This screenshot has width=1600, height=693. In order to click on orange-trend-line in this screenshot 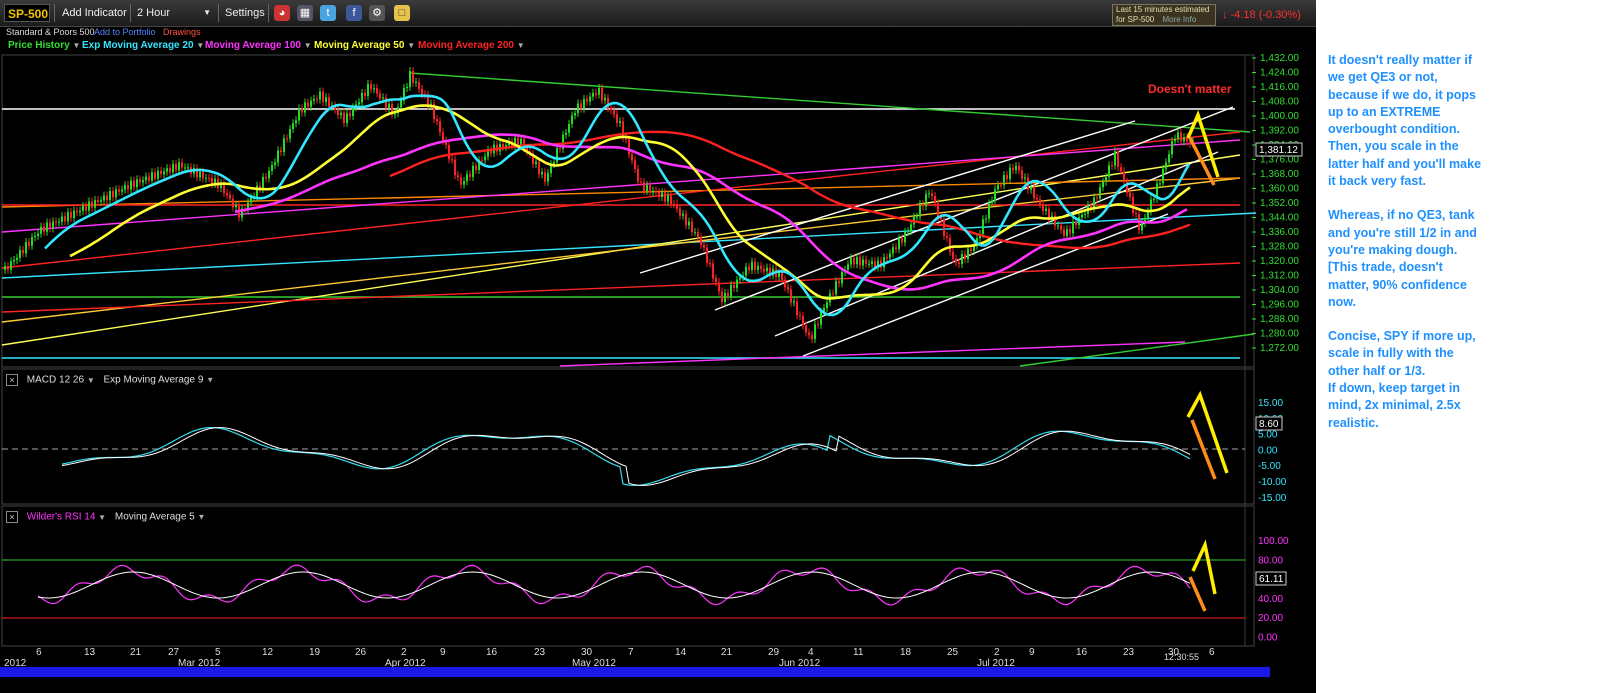, I will do `click(621, 192)`.